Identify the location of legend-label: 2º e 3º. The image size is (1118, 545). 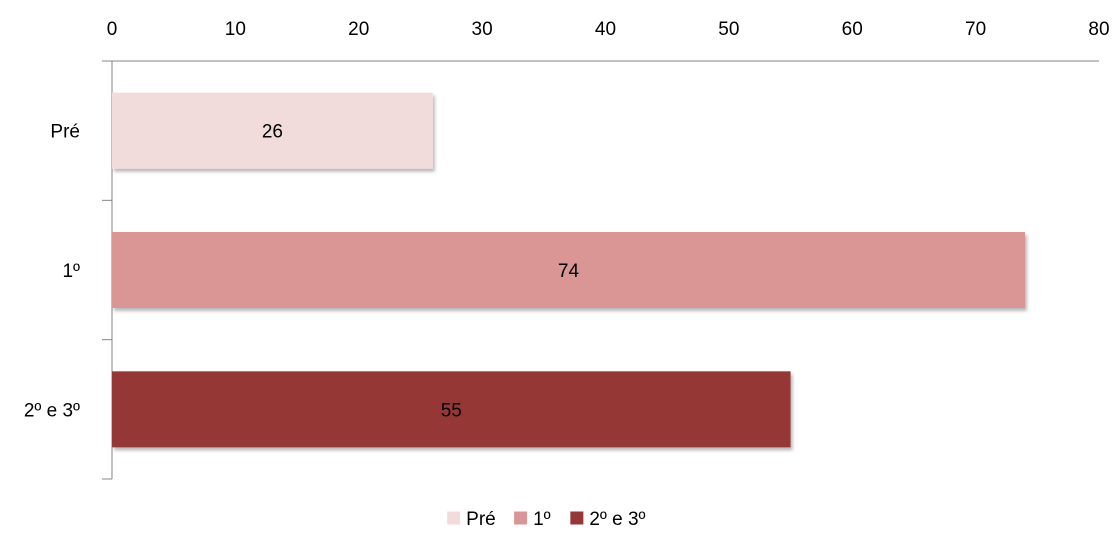
(617, 519).